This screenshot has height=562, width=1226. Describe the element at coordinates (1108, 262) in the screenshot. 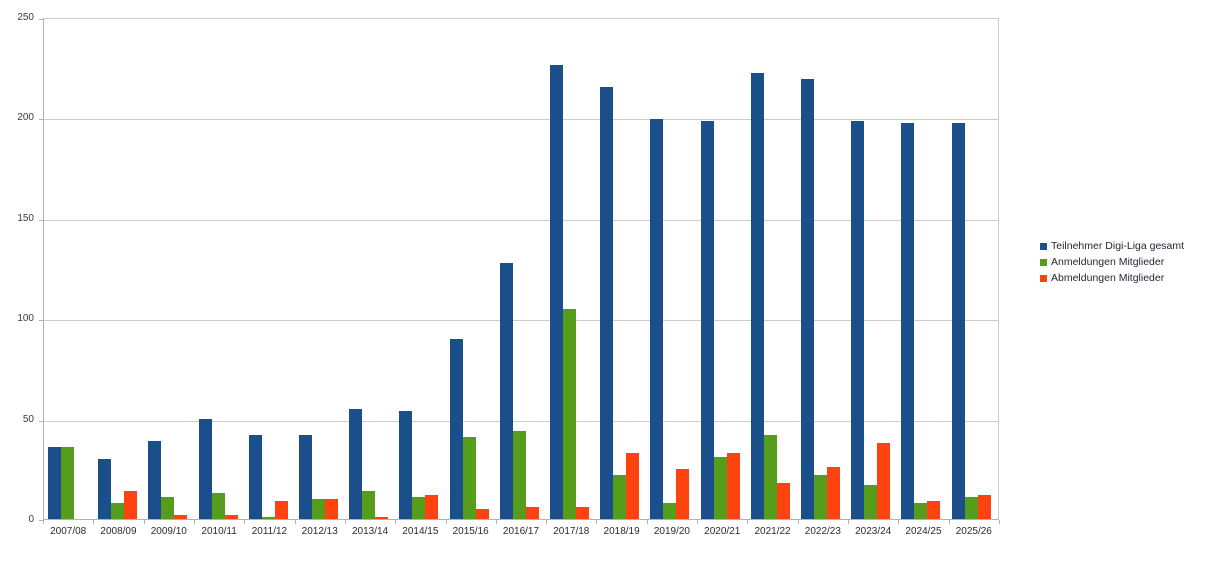

I see `legend-label: Anmeldungen Mitglieder` at that location.